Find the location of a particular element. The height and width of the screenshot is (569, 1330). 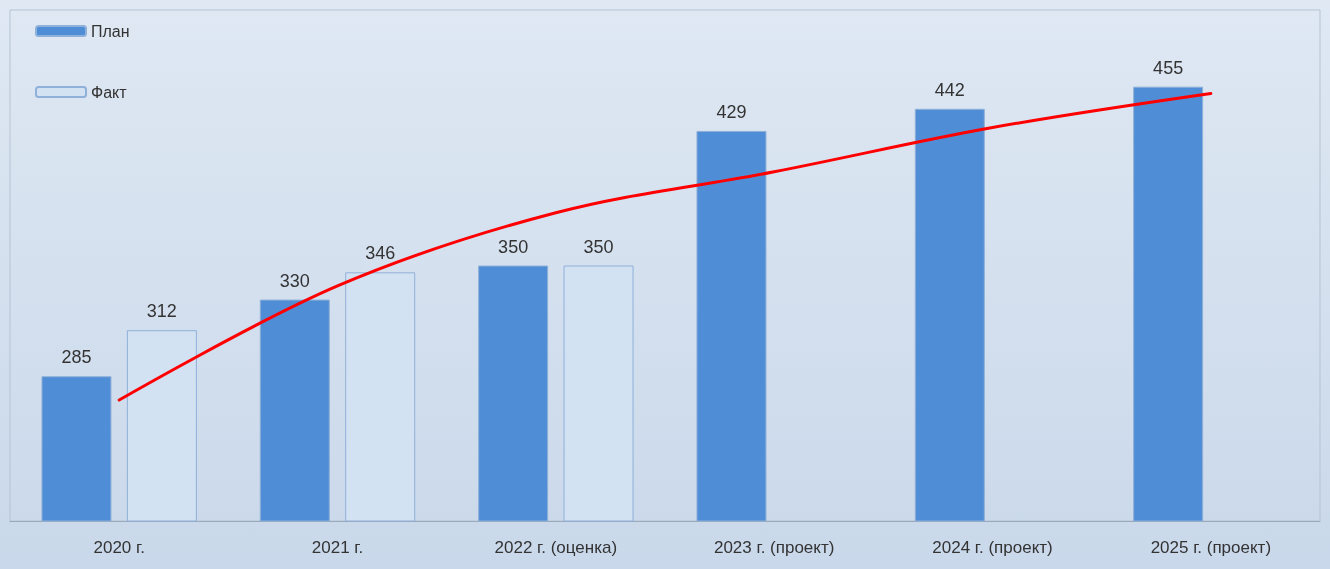

data-label: 312 is located at coordinates (161, 311).